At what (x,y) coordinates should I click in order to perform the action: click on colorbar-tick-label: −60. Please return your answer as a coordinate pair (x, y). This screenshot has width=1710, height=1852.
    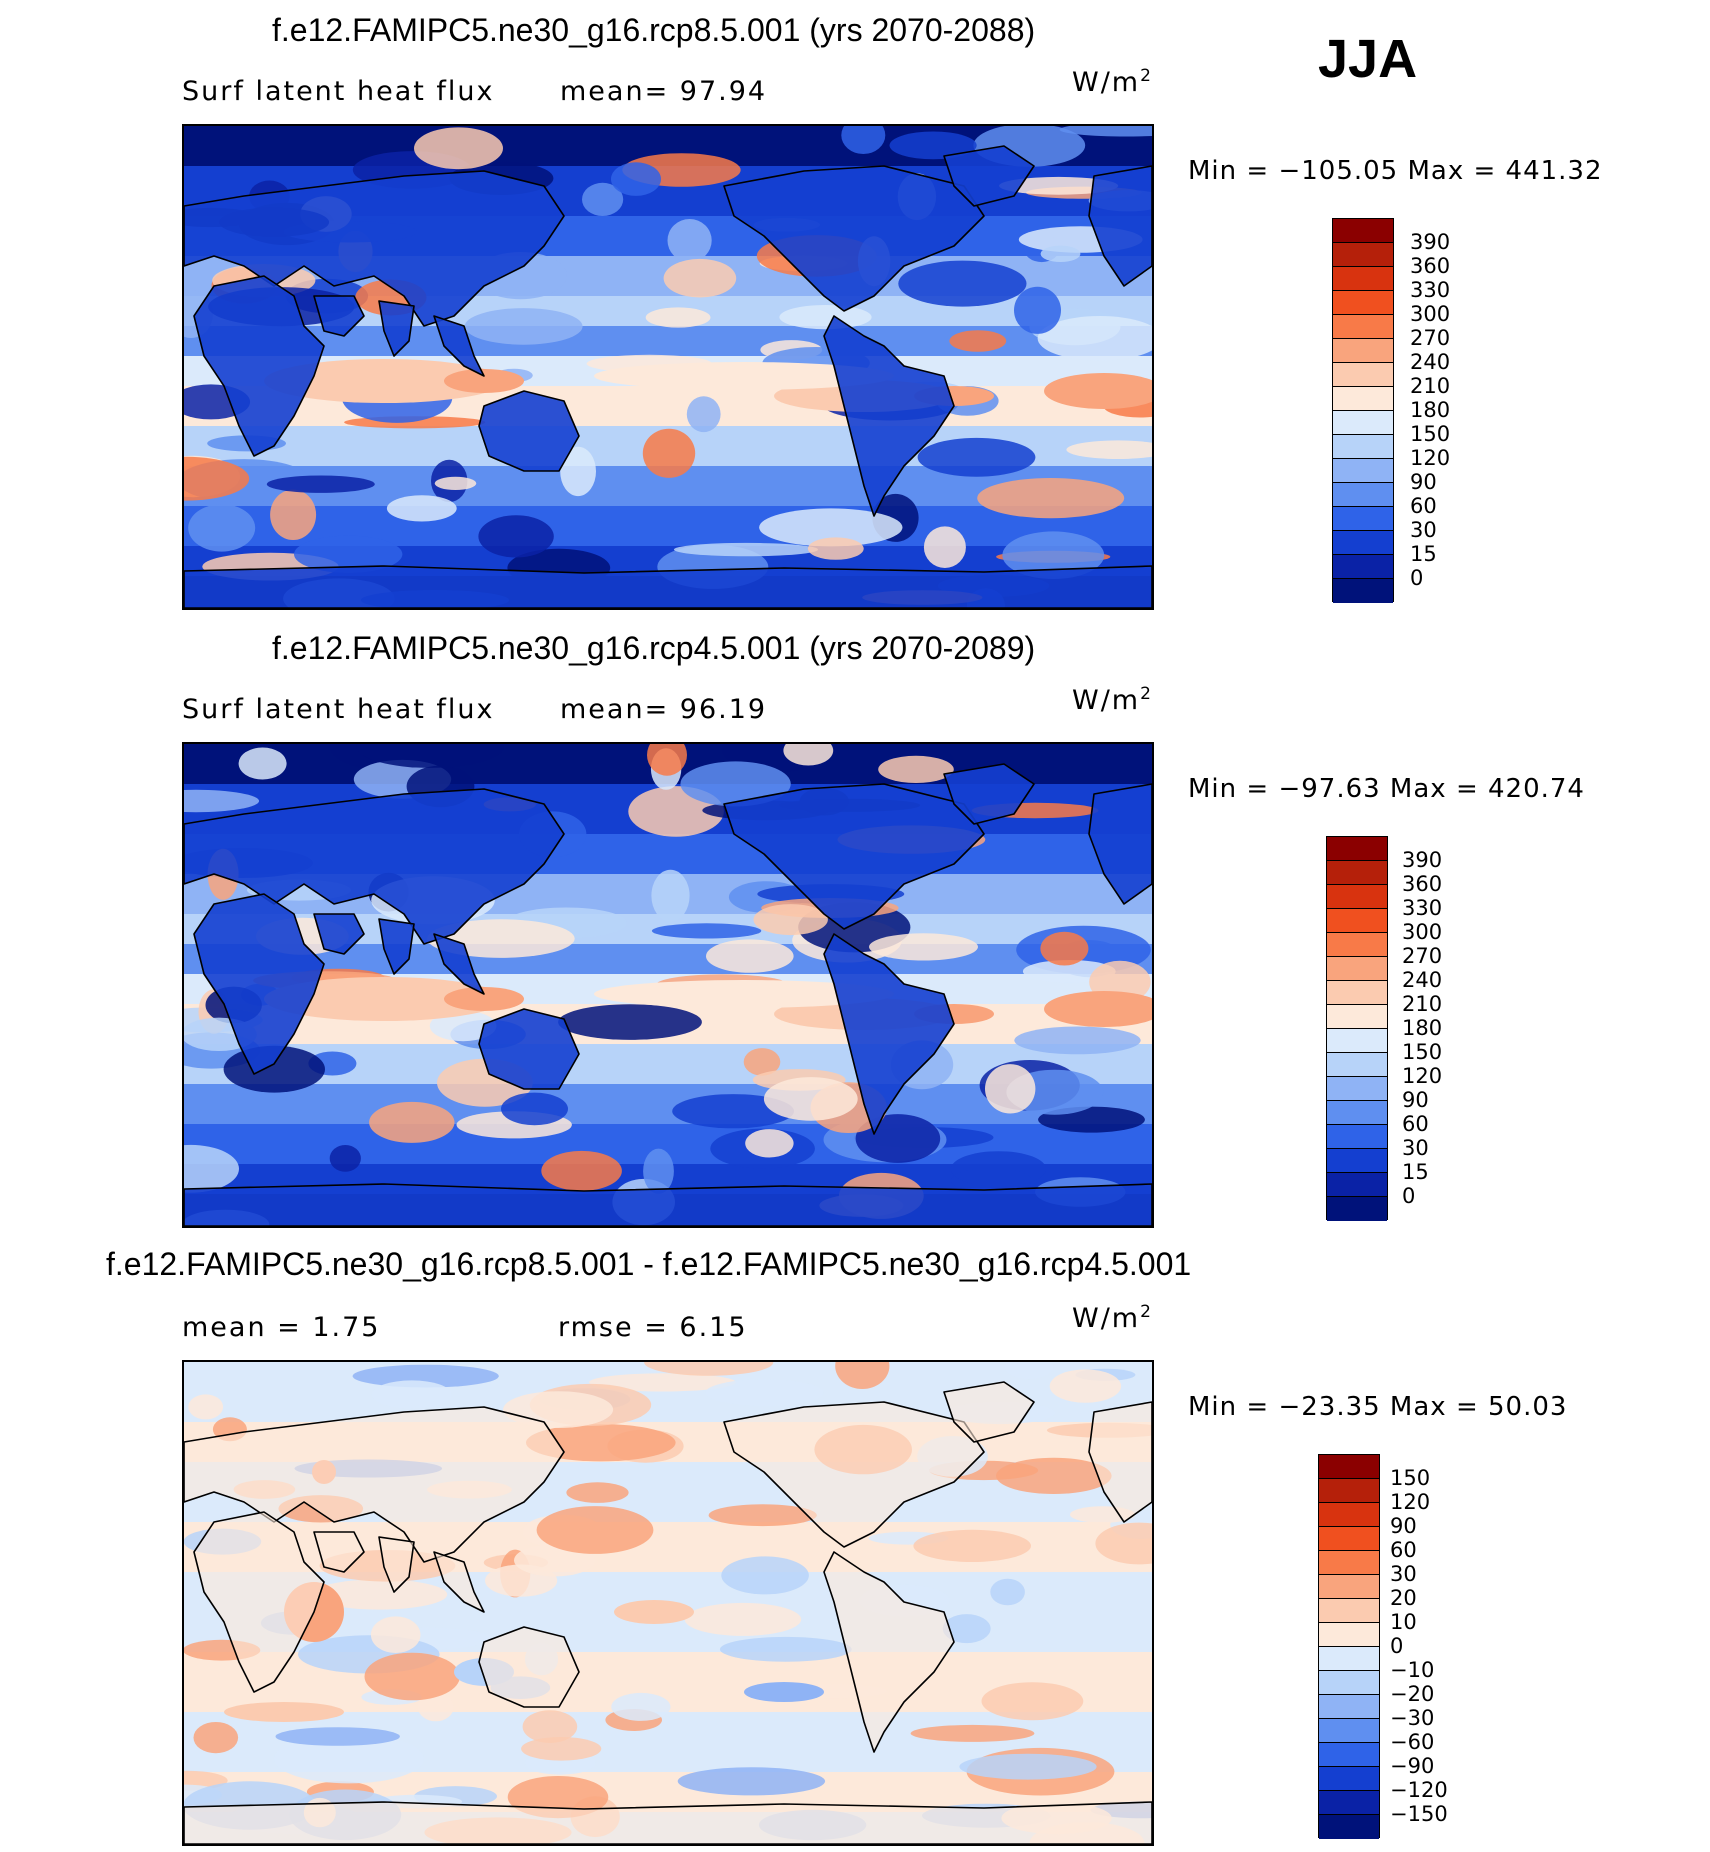
    Looking at the image, I should click on (1412, 1742).